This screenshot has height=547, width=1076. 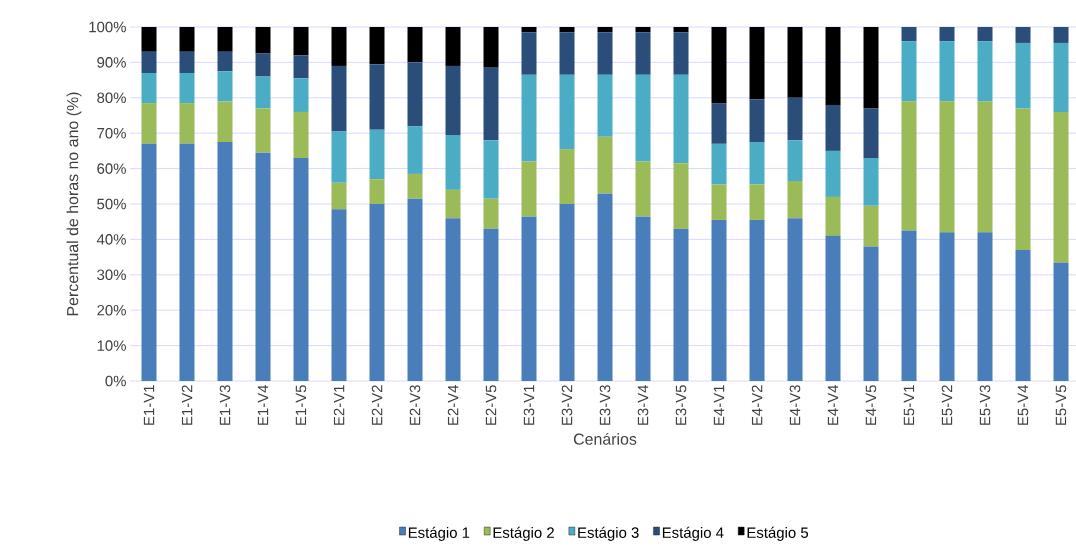 I want to click on y-tick-label: 10%, so click(x=111, y=345).